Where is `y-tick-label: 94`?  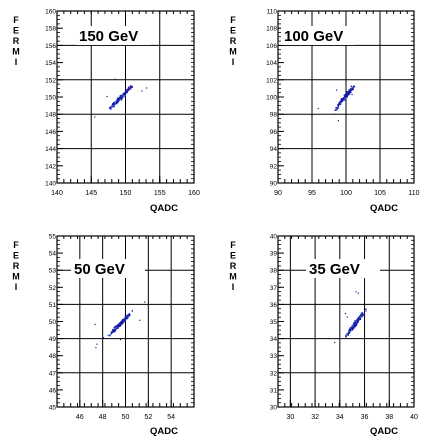 y-tick-label: 94 is located at coordinates (274, 149).